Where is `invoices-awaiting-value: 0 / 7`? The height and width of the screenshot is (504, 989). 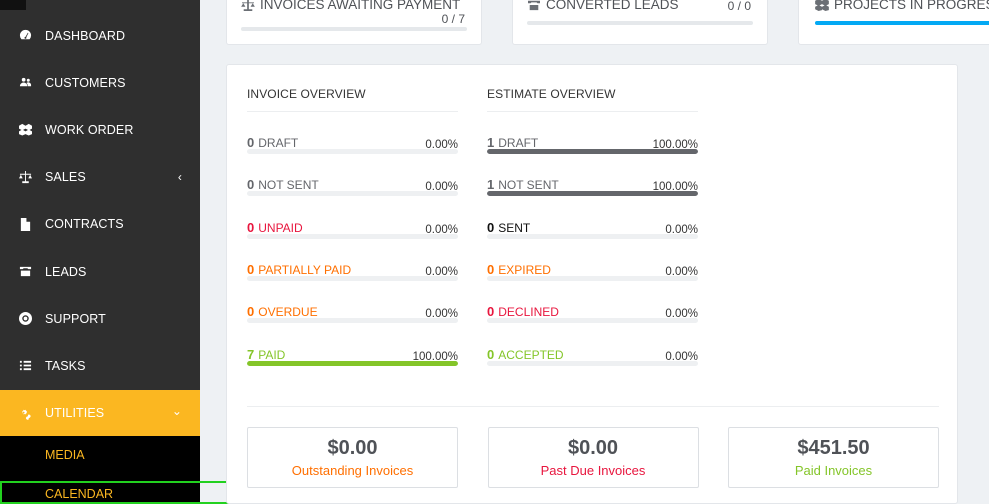 invoices-awaiting-value: 0 / 7 is located at coordinates (453, 19).